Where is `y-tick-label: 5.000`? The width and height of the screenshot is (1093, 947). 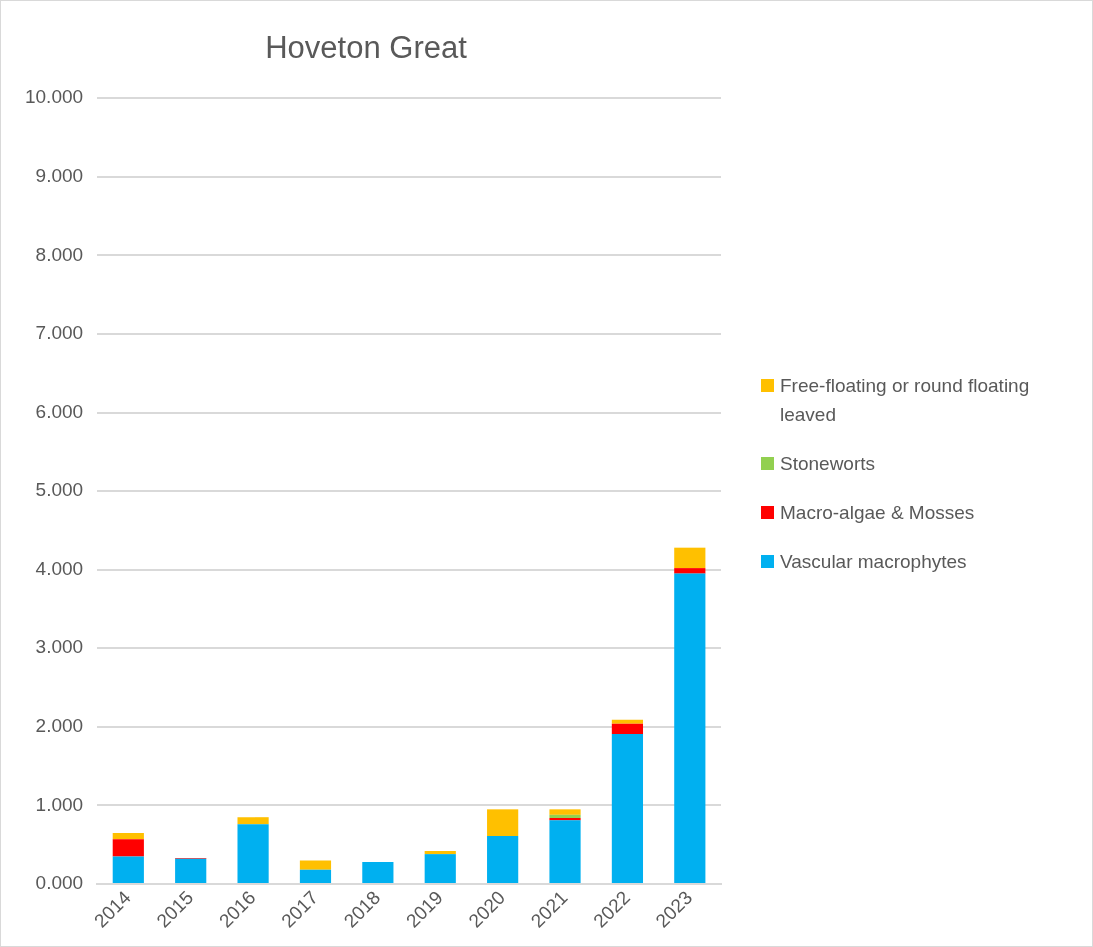
y-tick-label: 5.000 is located at coordinates (59, 490).